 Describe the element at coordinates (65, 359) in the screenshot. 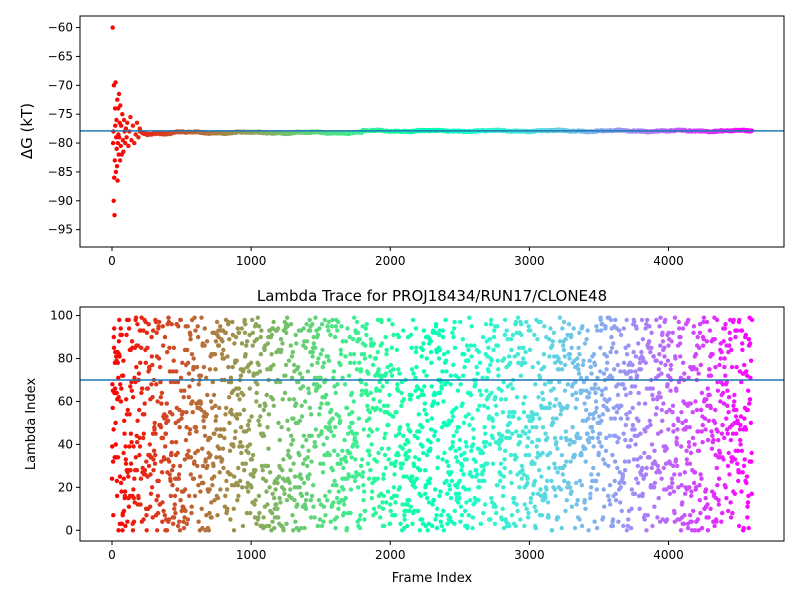

I see `y-tick-label: 80` at that location.